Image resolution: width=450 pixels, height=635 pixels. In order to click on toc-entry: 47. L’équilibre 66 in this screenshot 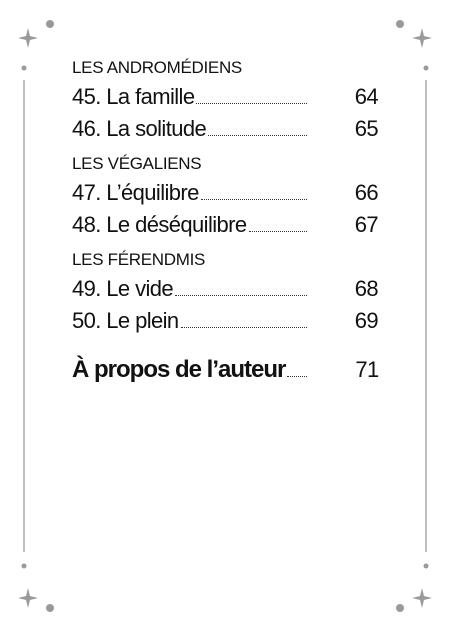, I will do `click(225, 193)`.